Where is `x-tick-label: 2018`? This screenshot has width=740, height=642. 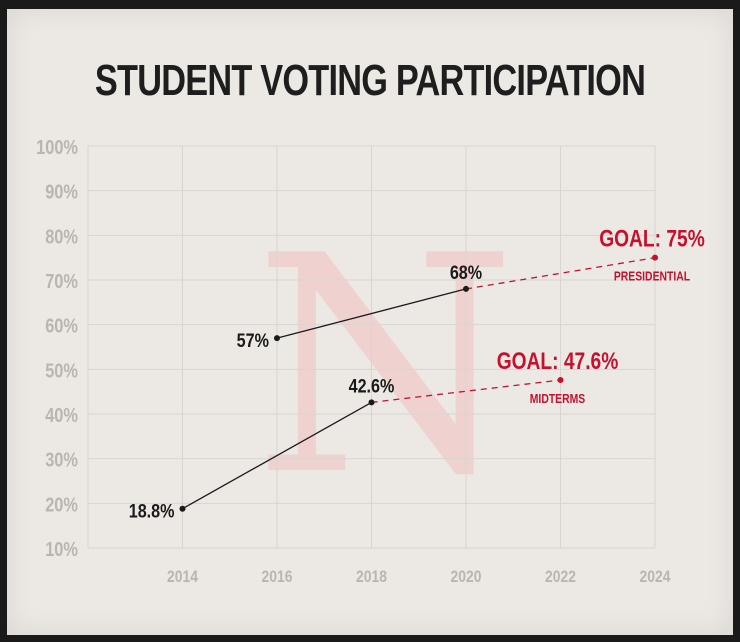 x-tick-label: 2018 is located at coordinates (371, 577).